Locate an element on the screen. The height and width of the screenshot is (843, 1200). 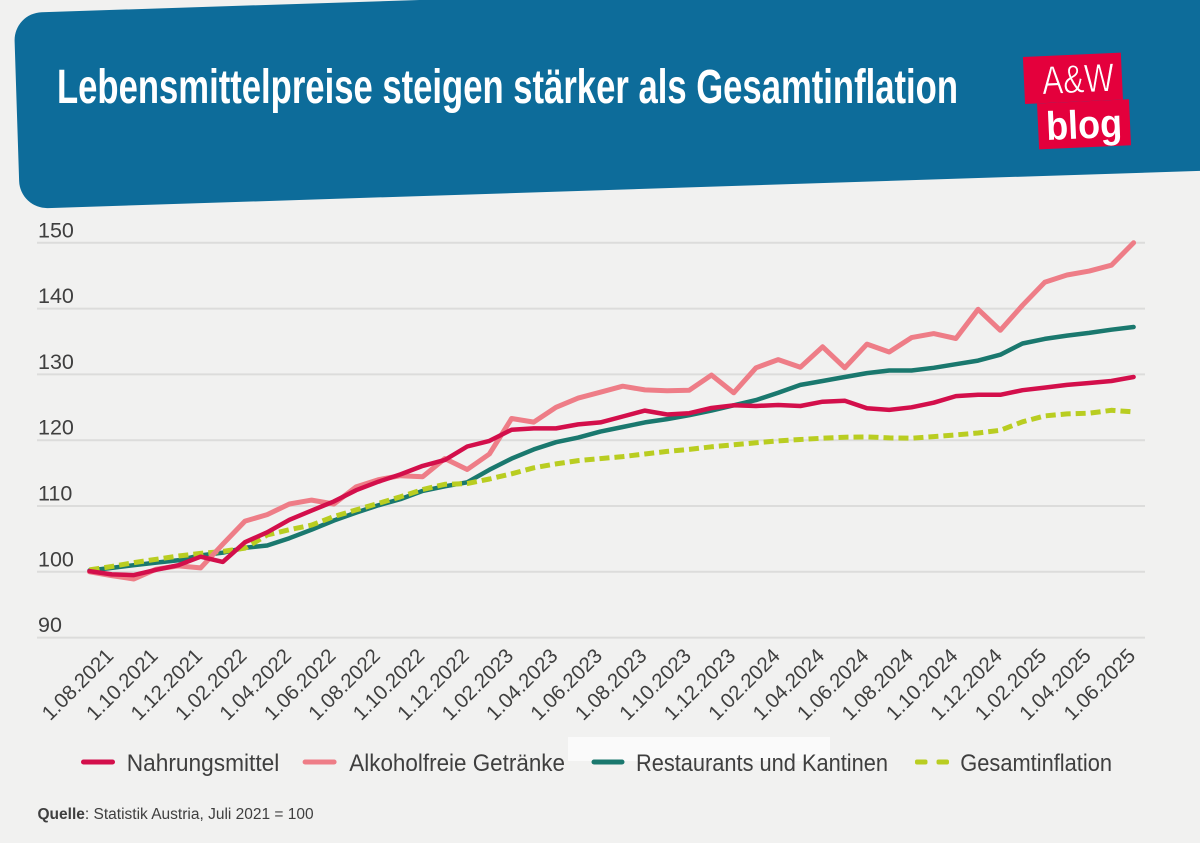
svg-text: 130 is located at coordinates (56, 362).